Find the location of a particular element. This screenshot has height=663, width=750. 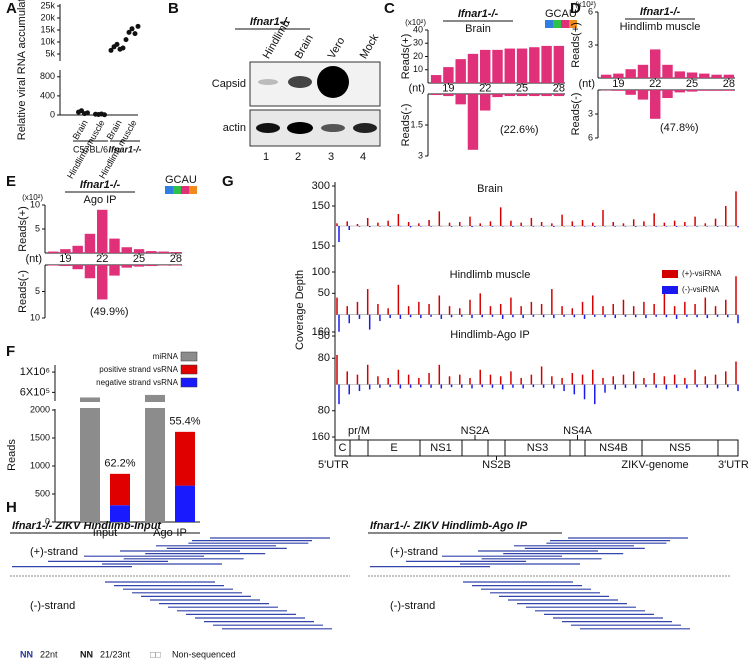

legend-label: positive strand vsRNA is located at coordinates (138, 369).